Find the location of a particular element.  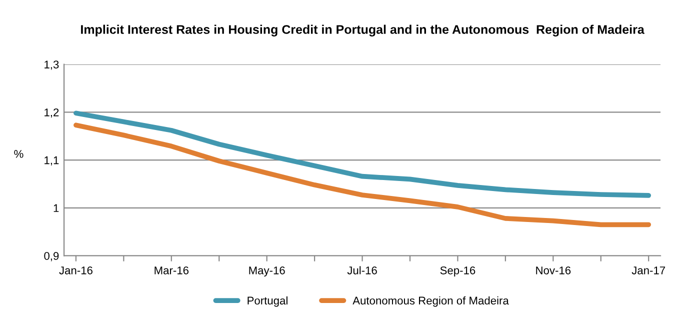

x-tick-label: Jan-16 is located at coordinates (75, 270).